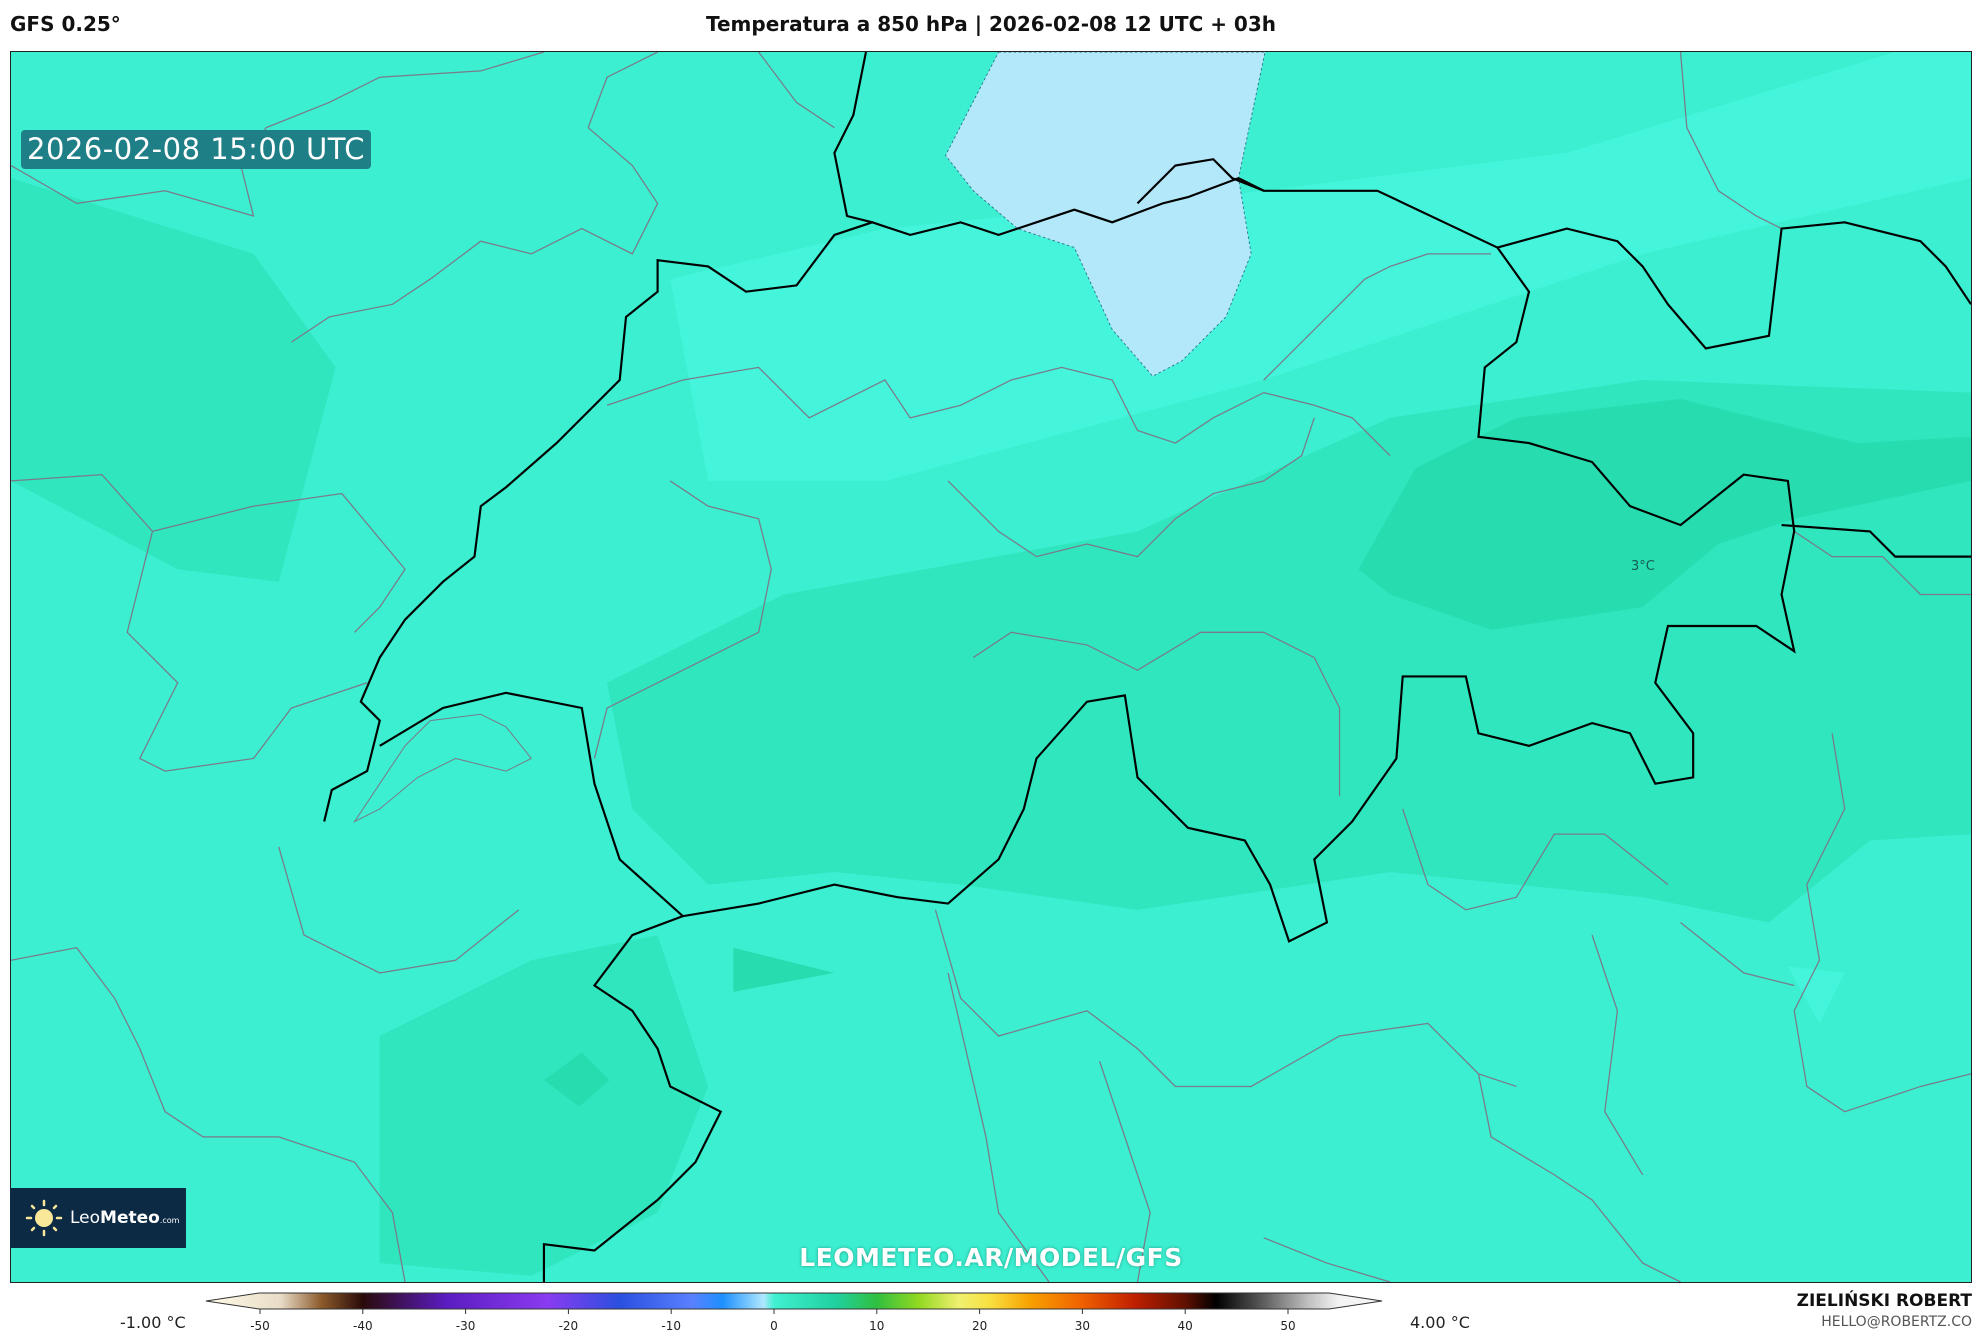 This screenshot has height=1338, width=1982. What do you see at coordinates (363, 1326) in the screenshot?
I see `colorbar-tick-label: -40` at bounding box center [363, 1326].